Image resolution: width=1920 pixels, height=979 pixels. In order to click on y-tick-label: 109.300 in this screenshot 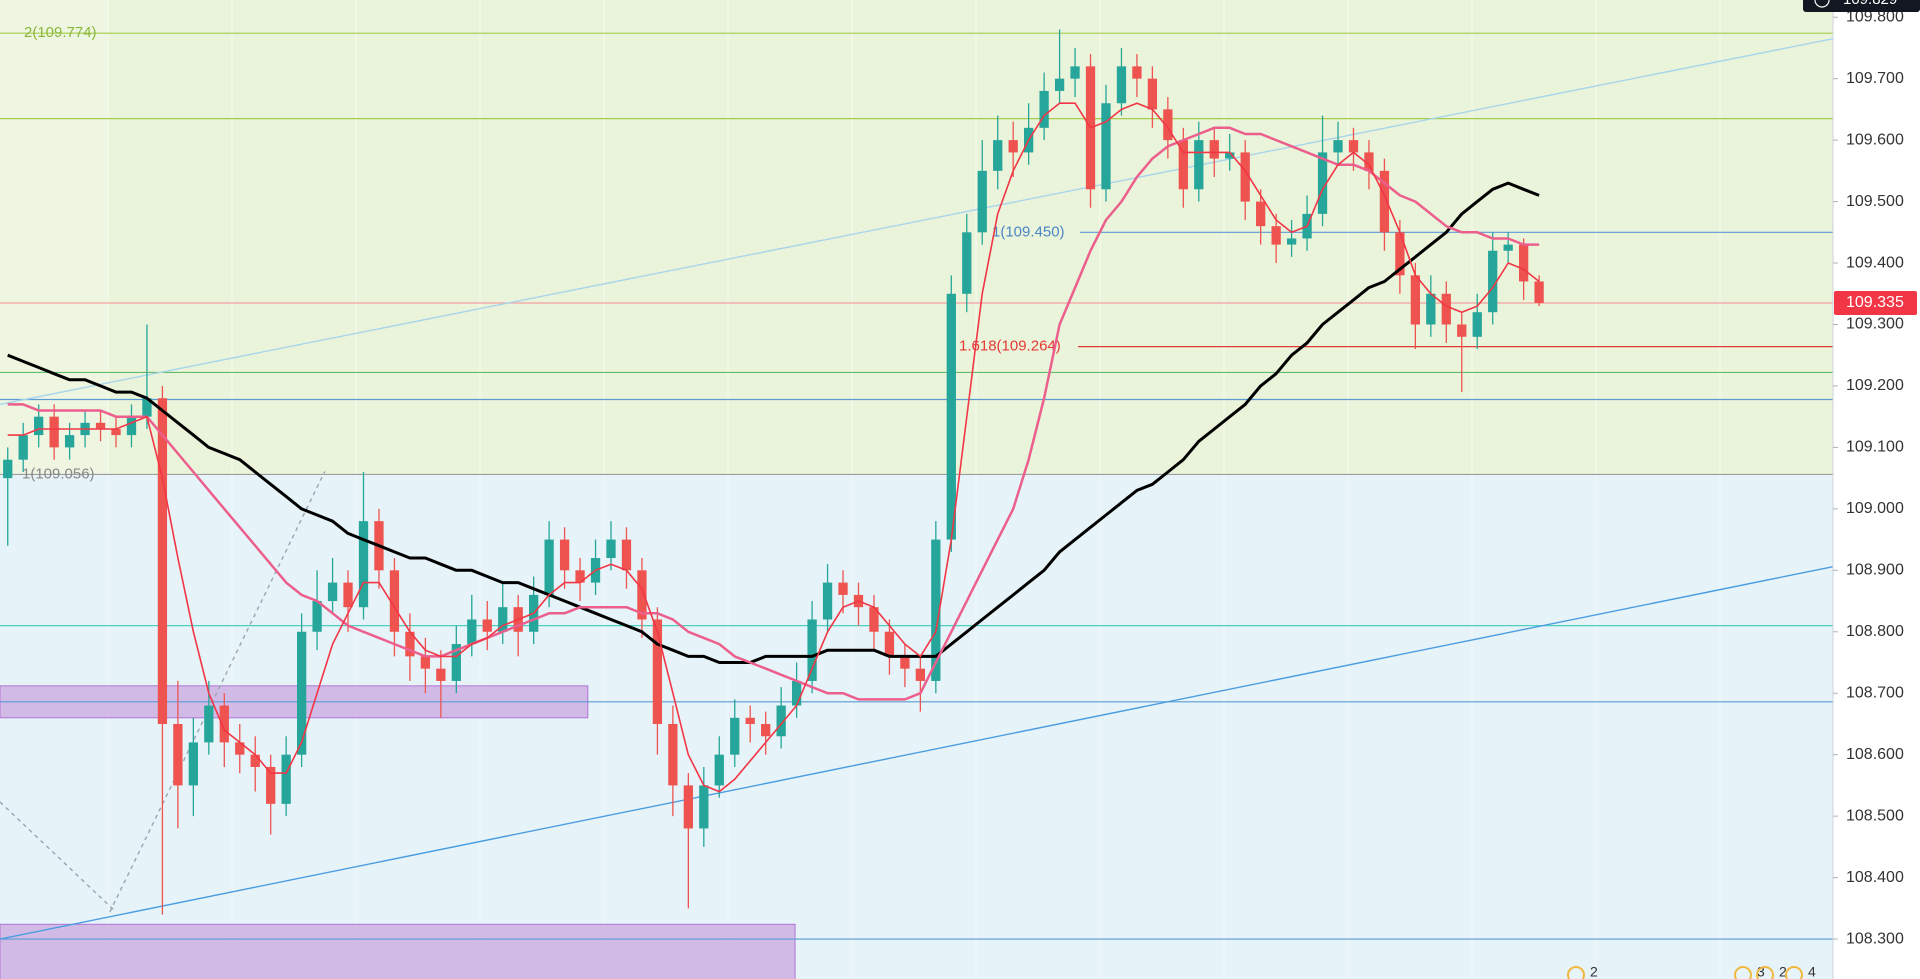, I will do `click(1875, 324)`.